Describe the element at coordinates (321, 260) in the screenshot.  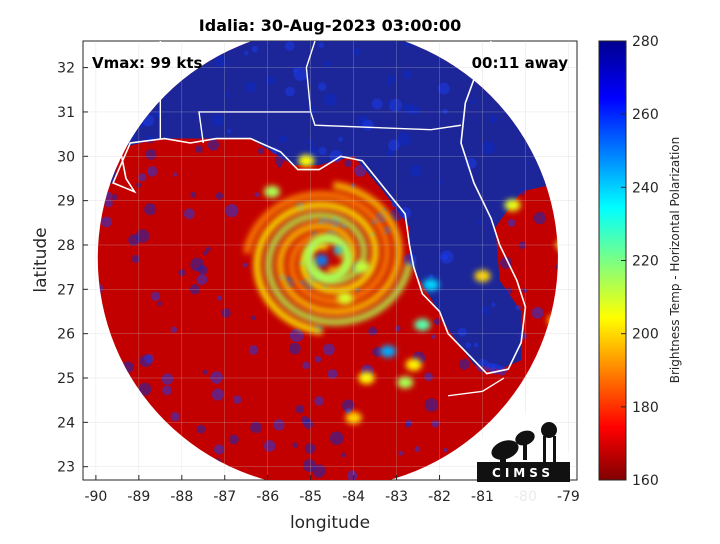
I see `eye-convection` at that location.